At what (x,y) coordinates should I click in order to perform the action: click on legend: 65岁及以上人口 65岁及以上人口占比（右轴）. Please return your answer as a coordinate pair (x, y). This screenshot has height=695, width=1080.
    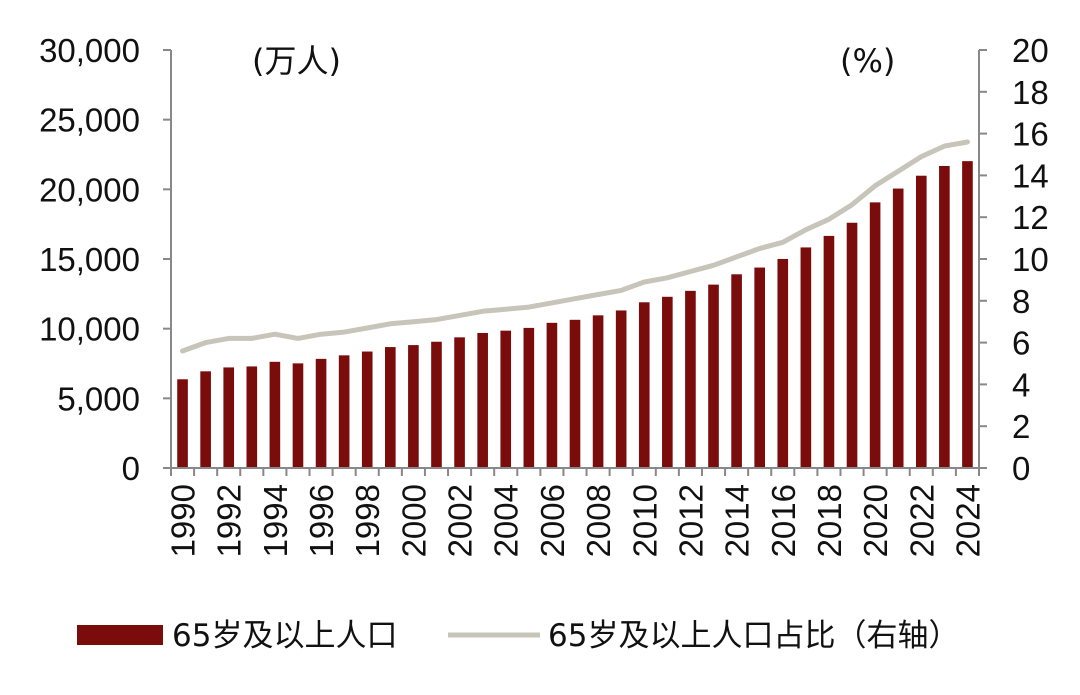
    Looking at the image, I should click on (518, 636).